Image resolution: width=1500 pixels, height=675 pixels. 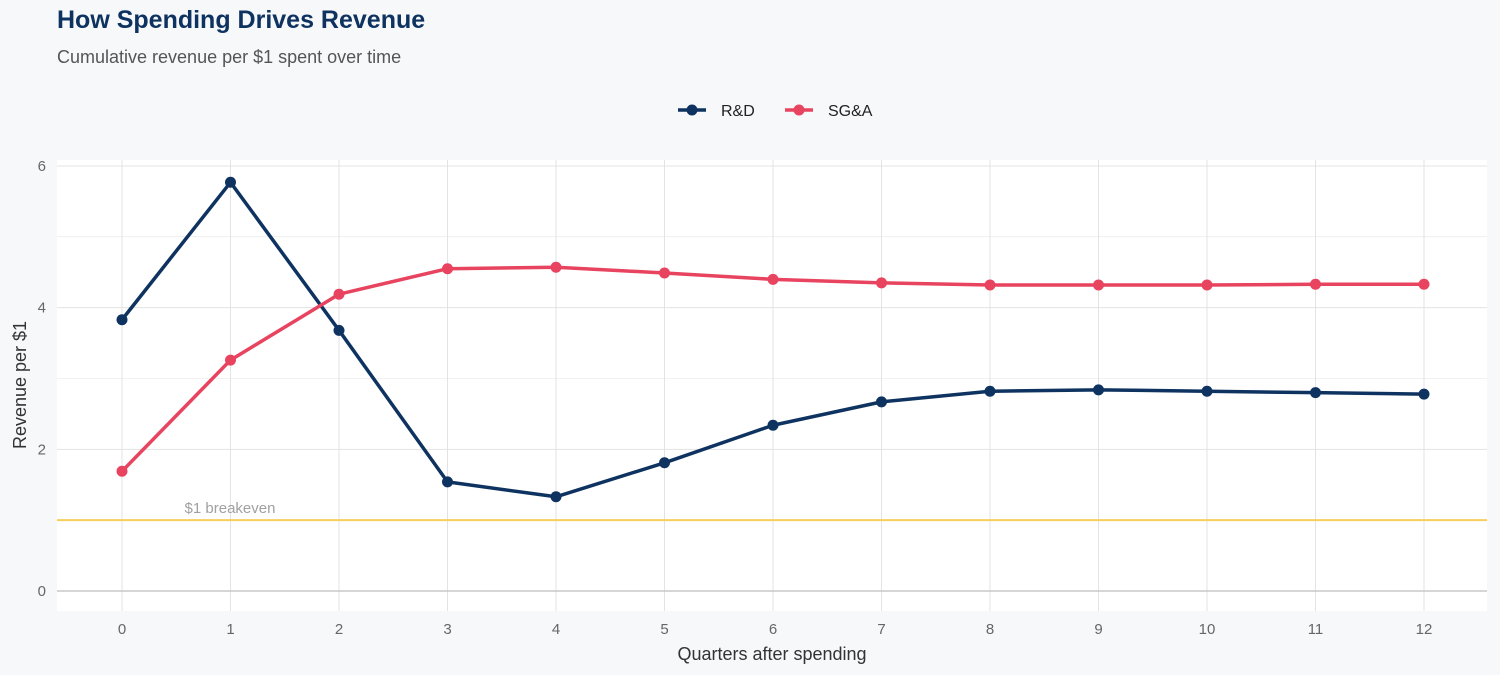 I want to click on x-tick-label: 0, so click(x=122, y=629).